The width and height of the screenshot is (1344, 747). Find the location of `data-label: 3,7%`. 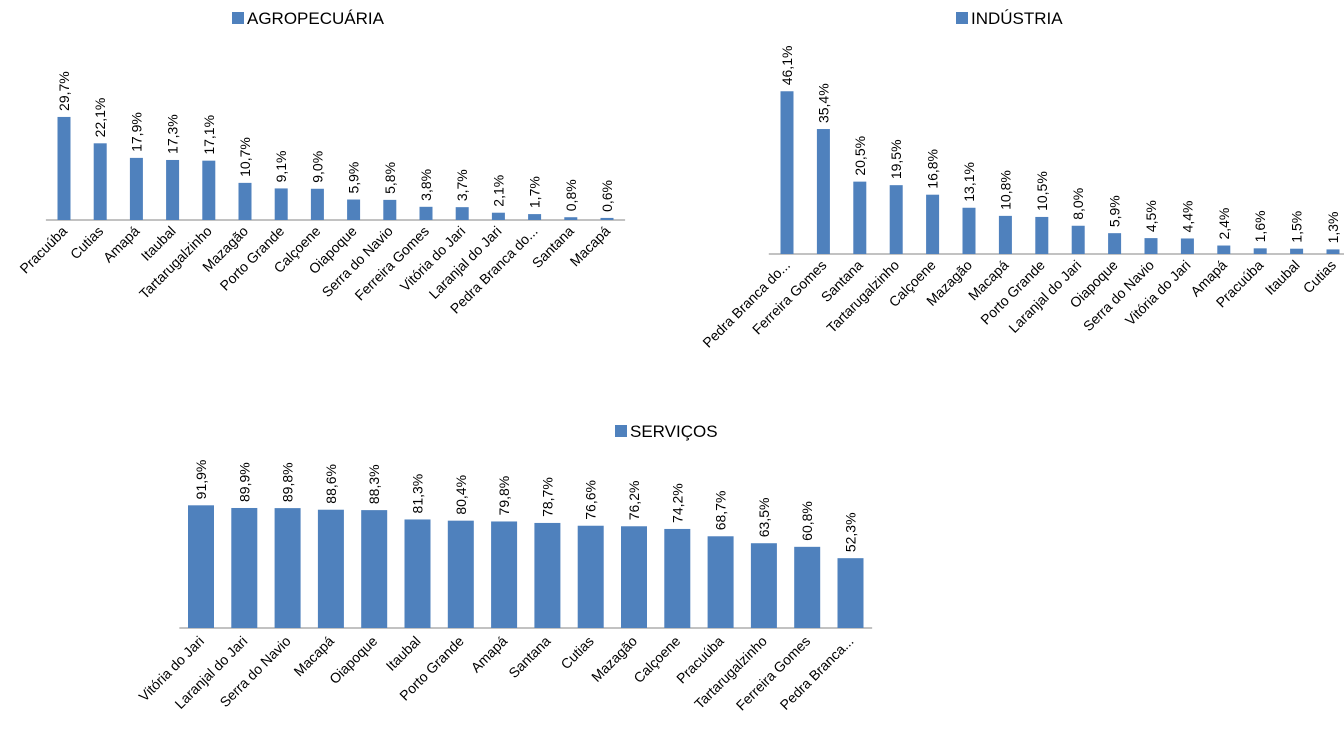

data-label: 3,7% is located at coordinates (462, 185).